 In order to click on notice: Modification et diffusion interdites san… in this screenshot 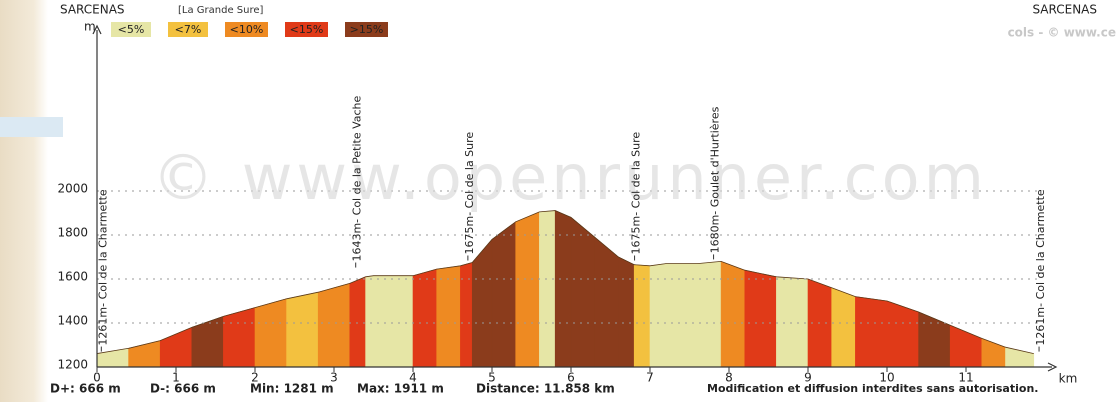, I will do `click(872, 388)`.